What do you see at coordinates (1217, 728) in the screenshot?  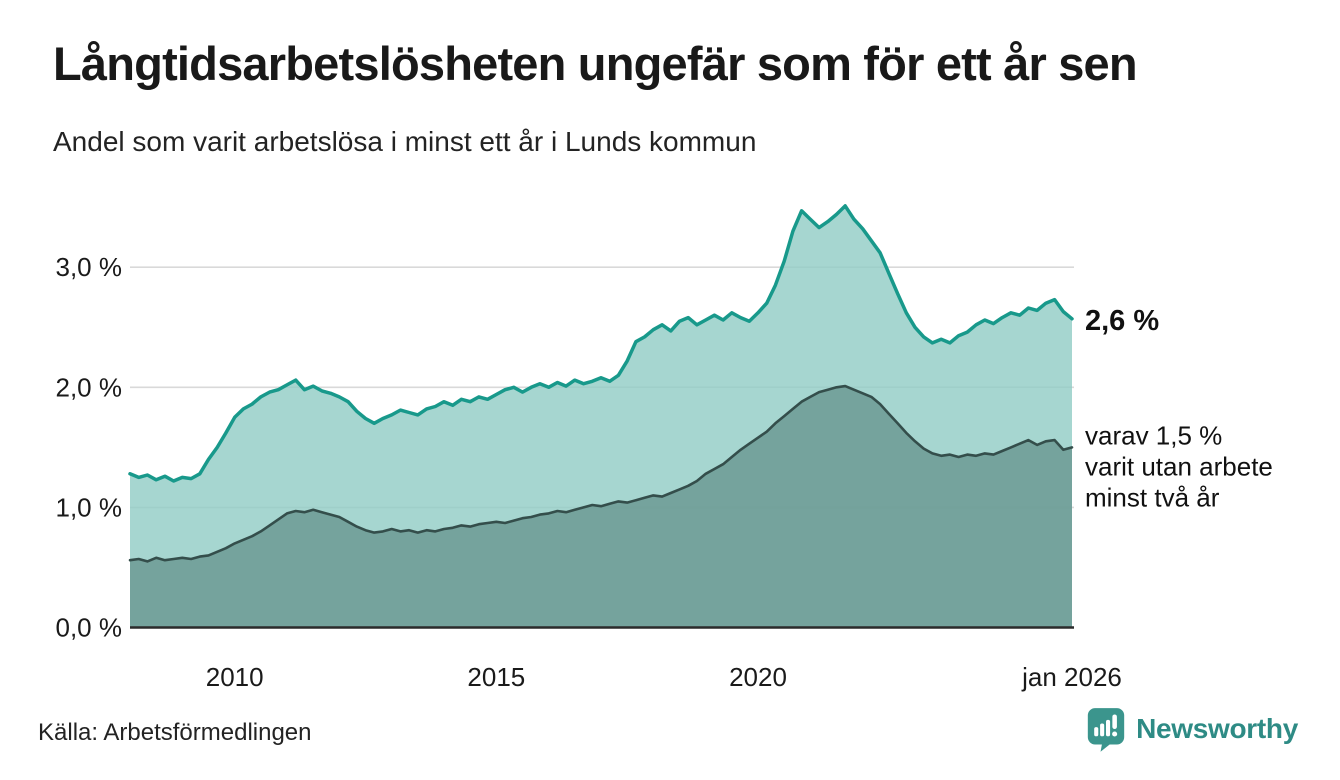 I see `newsworthy-wordmark: Newsworthy` at bounding box center [1217, 728].